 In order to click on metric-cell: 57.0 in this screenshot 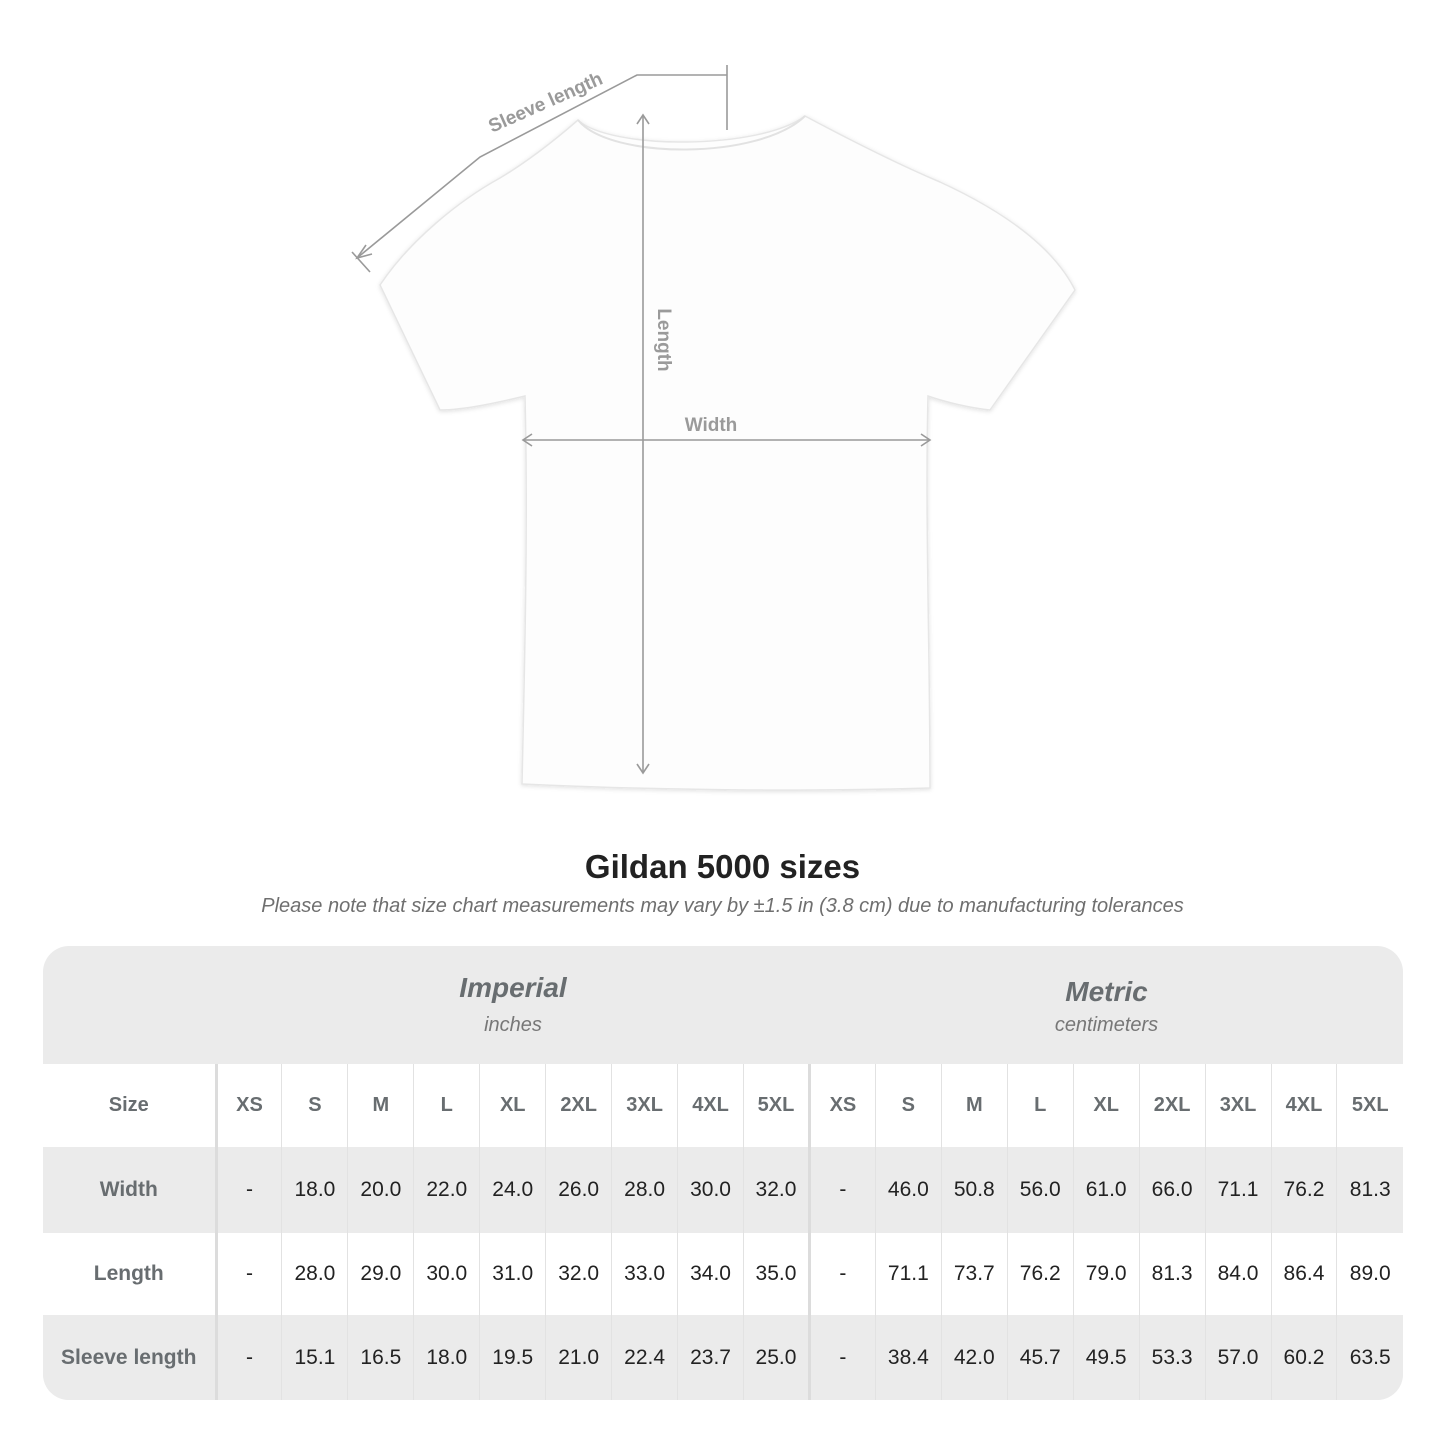, I will do `click(1237, 1357)`.